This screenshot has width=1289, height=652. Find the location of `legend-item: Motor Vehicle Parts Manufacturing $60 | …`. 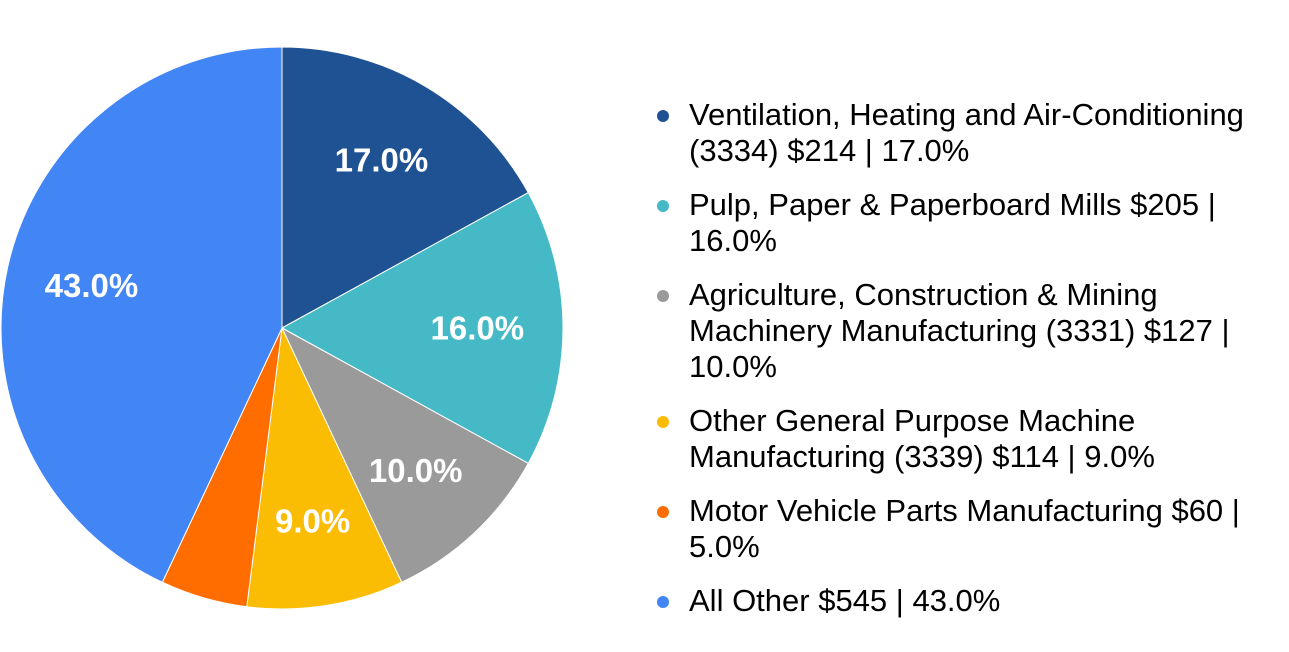

legend-item: Motor Vehicle Parts Manufacturing $60 | … is located at coordinates (953, 529).